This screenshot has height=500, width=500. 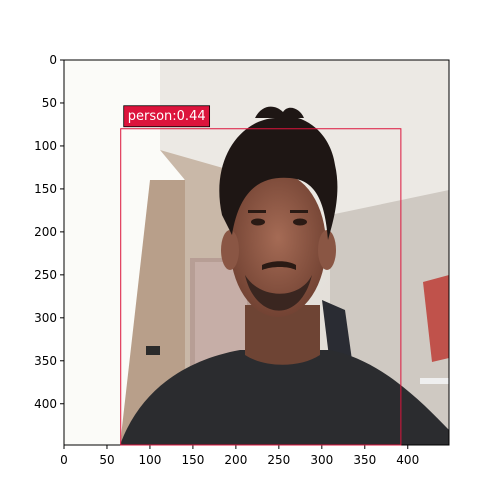 What do you see at coordinates (364, 460) in the screenshot?
I see `x-tick-label: 350` at bounding box center [364, 460].